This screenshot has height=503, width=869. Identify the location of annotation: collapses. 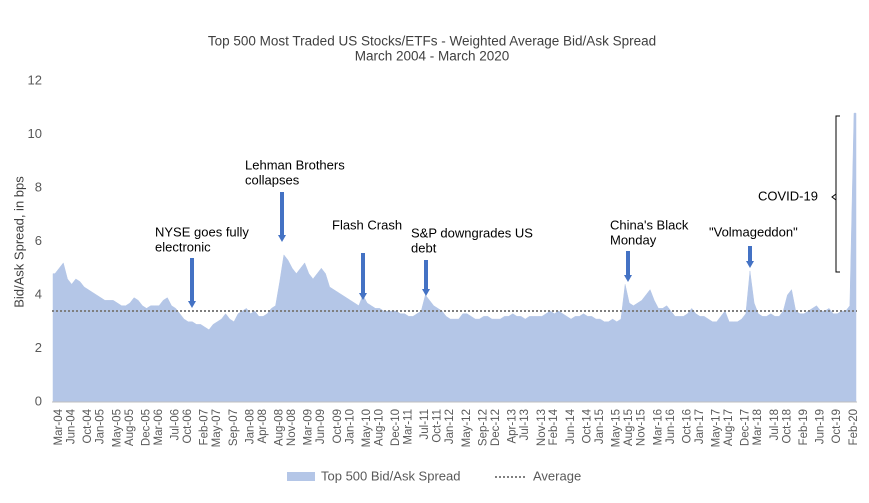
(272, 179).